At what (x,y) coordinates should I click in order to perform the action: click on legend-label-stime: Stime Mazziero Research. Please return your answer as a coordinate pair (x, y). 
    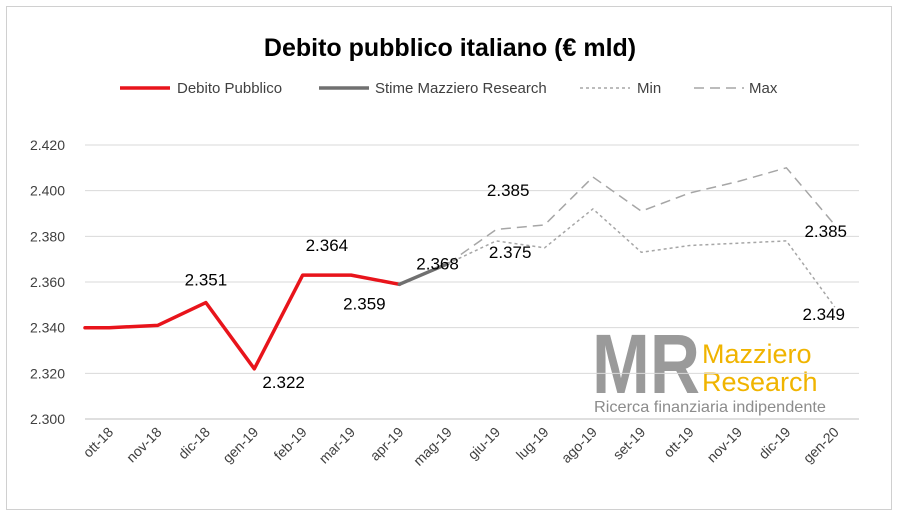
    Looking at the image, I should click on (461, 88).